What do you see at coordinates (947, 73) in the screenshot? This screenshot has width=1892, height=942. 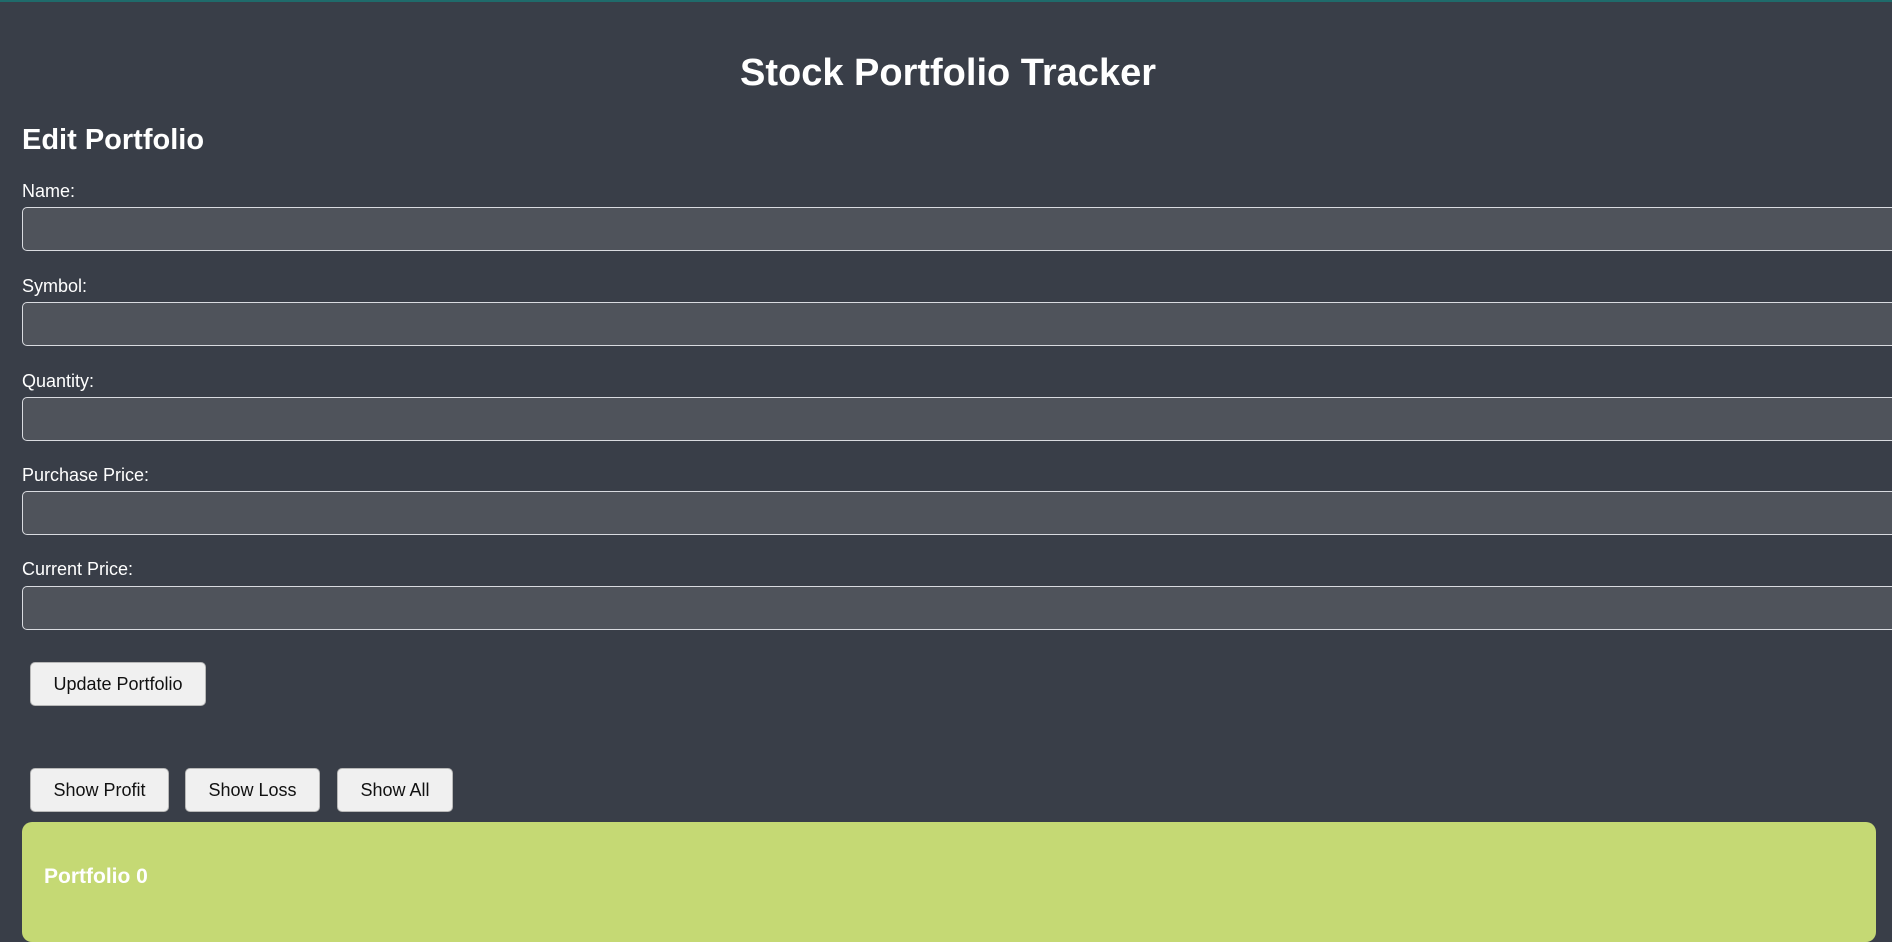 I see `app-title: Stock Portfolio Tracker` at bounding box center [947, 73].